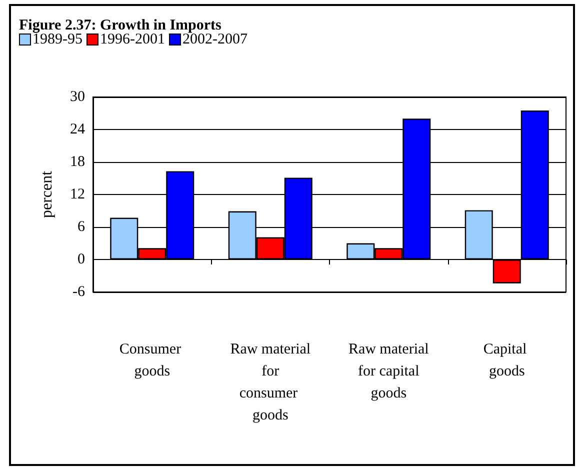  What do you see at coordinates (215, 40) in the screenshot?
I see `legend-label: 2002-2007` at bounding box center [215, 40].